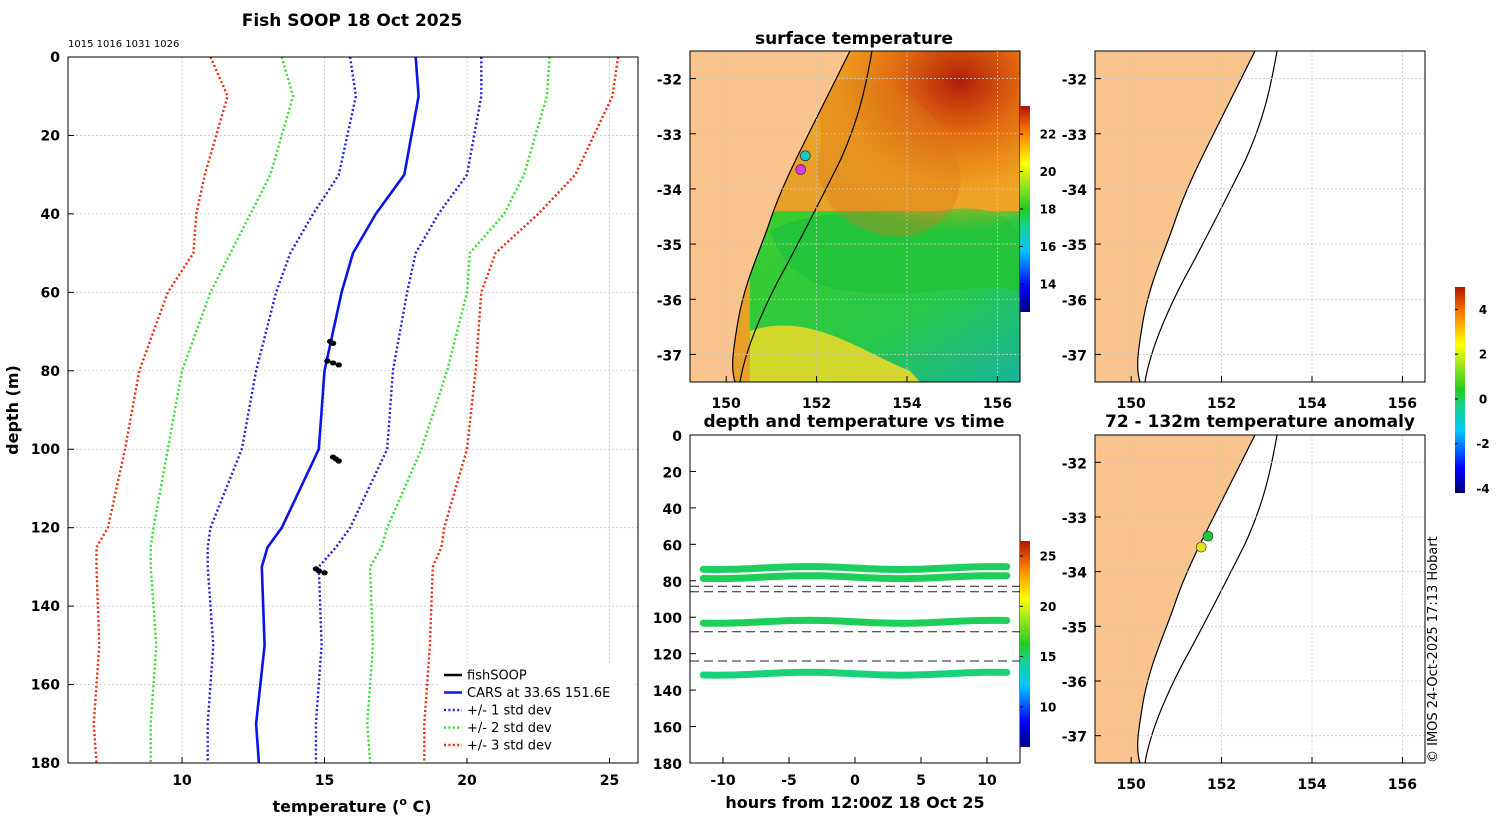  Describe the element at coordinates (1196, 599) in the screenshot. I see `anomaly-coastline` at that location.